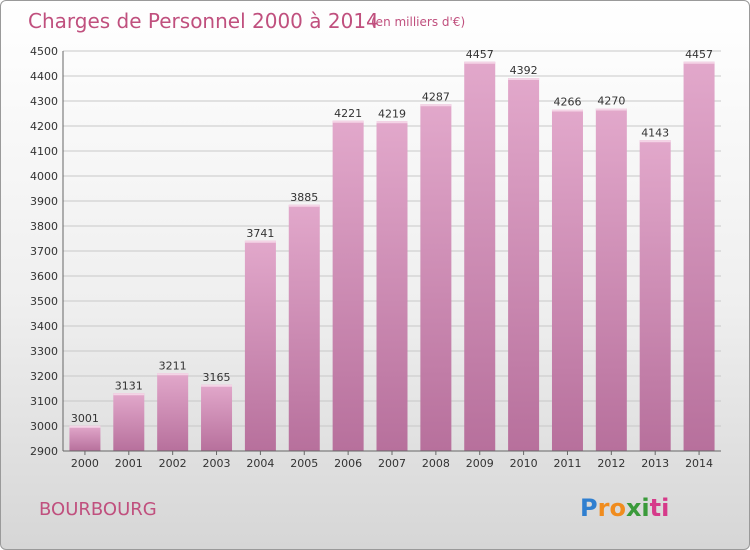  I want to click on data-label: 3211, so click(173, 365).